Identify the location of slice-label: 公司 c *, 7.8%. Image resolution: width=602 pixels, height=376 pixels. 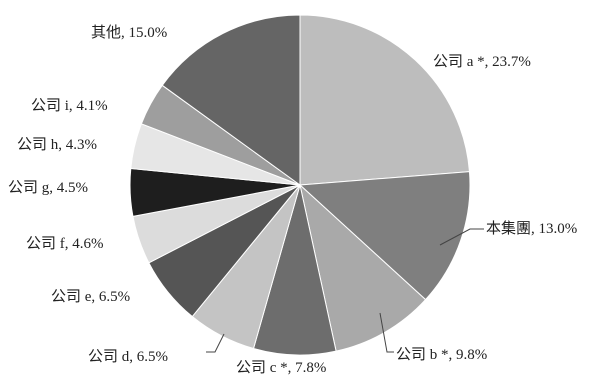
(281, 368).